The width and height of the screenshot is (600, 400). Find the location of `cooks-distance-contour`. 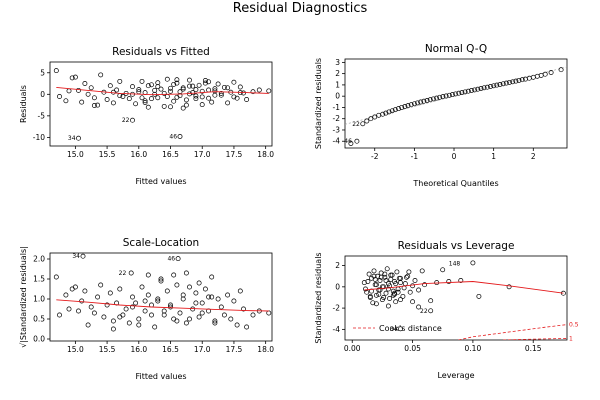

cooks-distance-contour is located at coordinates (512, 332).